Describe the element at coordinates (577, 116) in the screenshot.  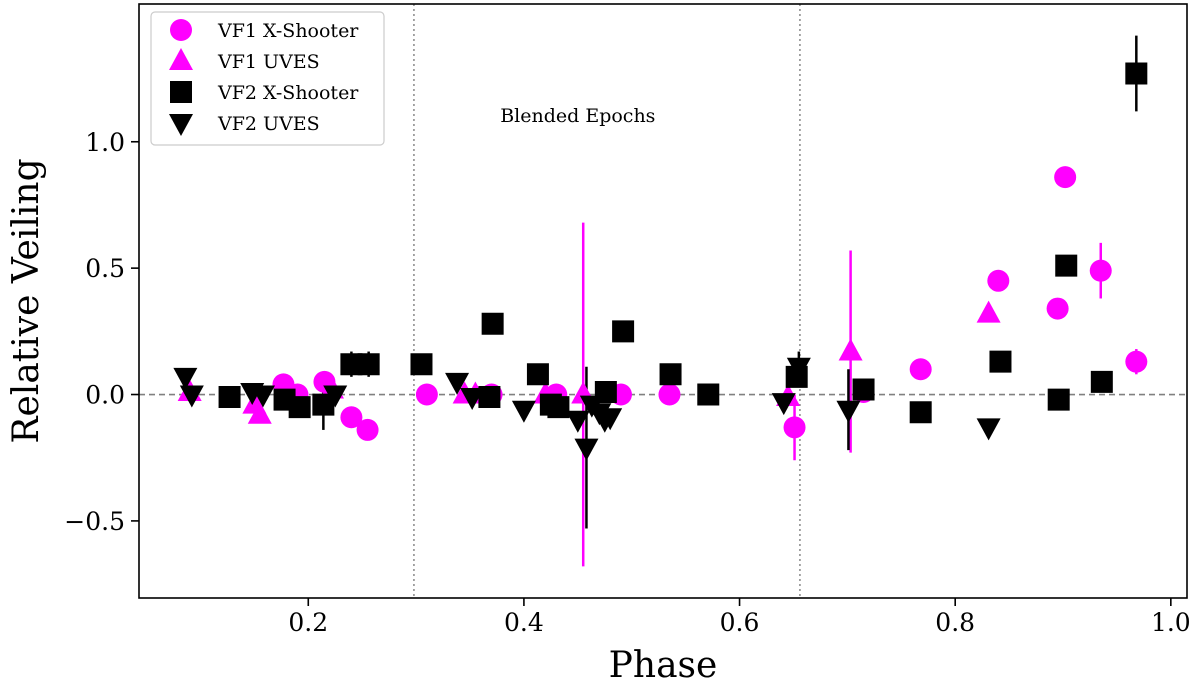
I see `blended-epochs-annotation: Blended Epochs` at that location.